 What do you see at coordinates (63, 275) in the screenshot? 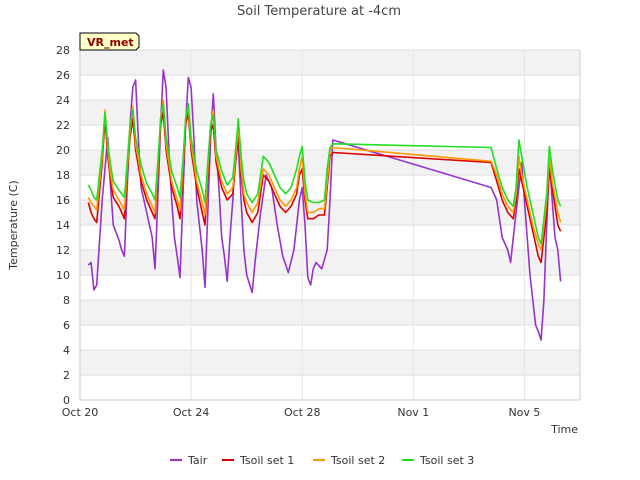
I see `y-tick-label: 10` at bounding box center [63, 275].